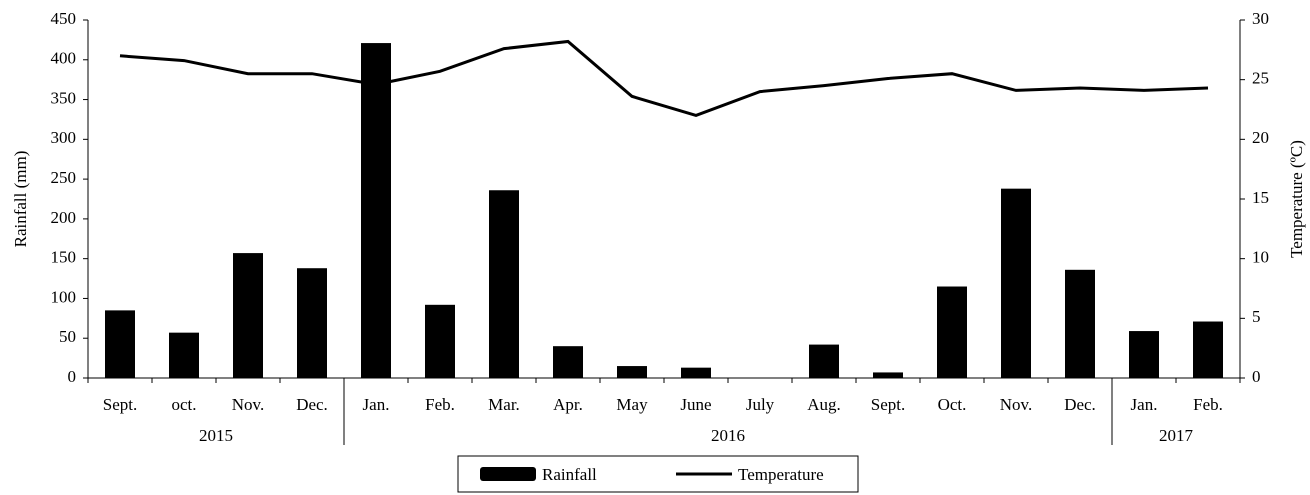 Image resolution: width=1310 pixels, height=495 pixels. Describe the element at coordinates (568, 404) in the screenshot. I see `x-tick-label: Apr.` at that location.